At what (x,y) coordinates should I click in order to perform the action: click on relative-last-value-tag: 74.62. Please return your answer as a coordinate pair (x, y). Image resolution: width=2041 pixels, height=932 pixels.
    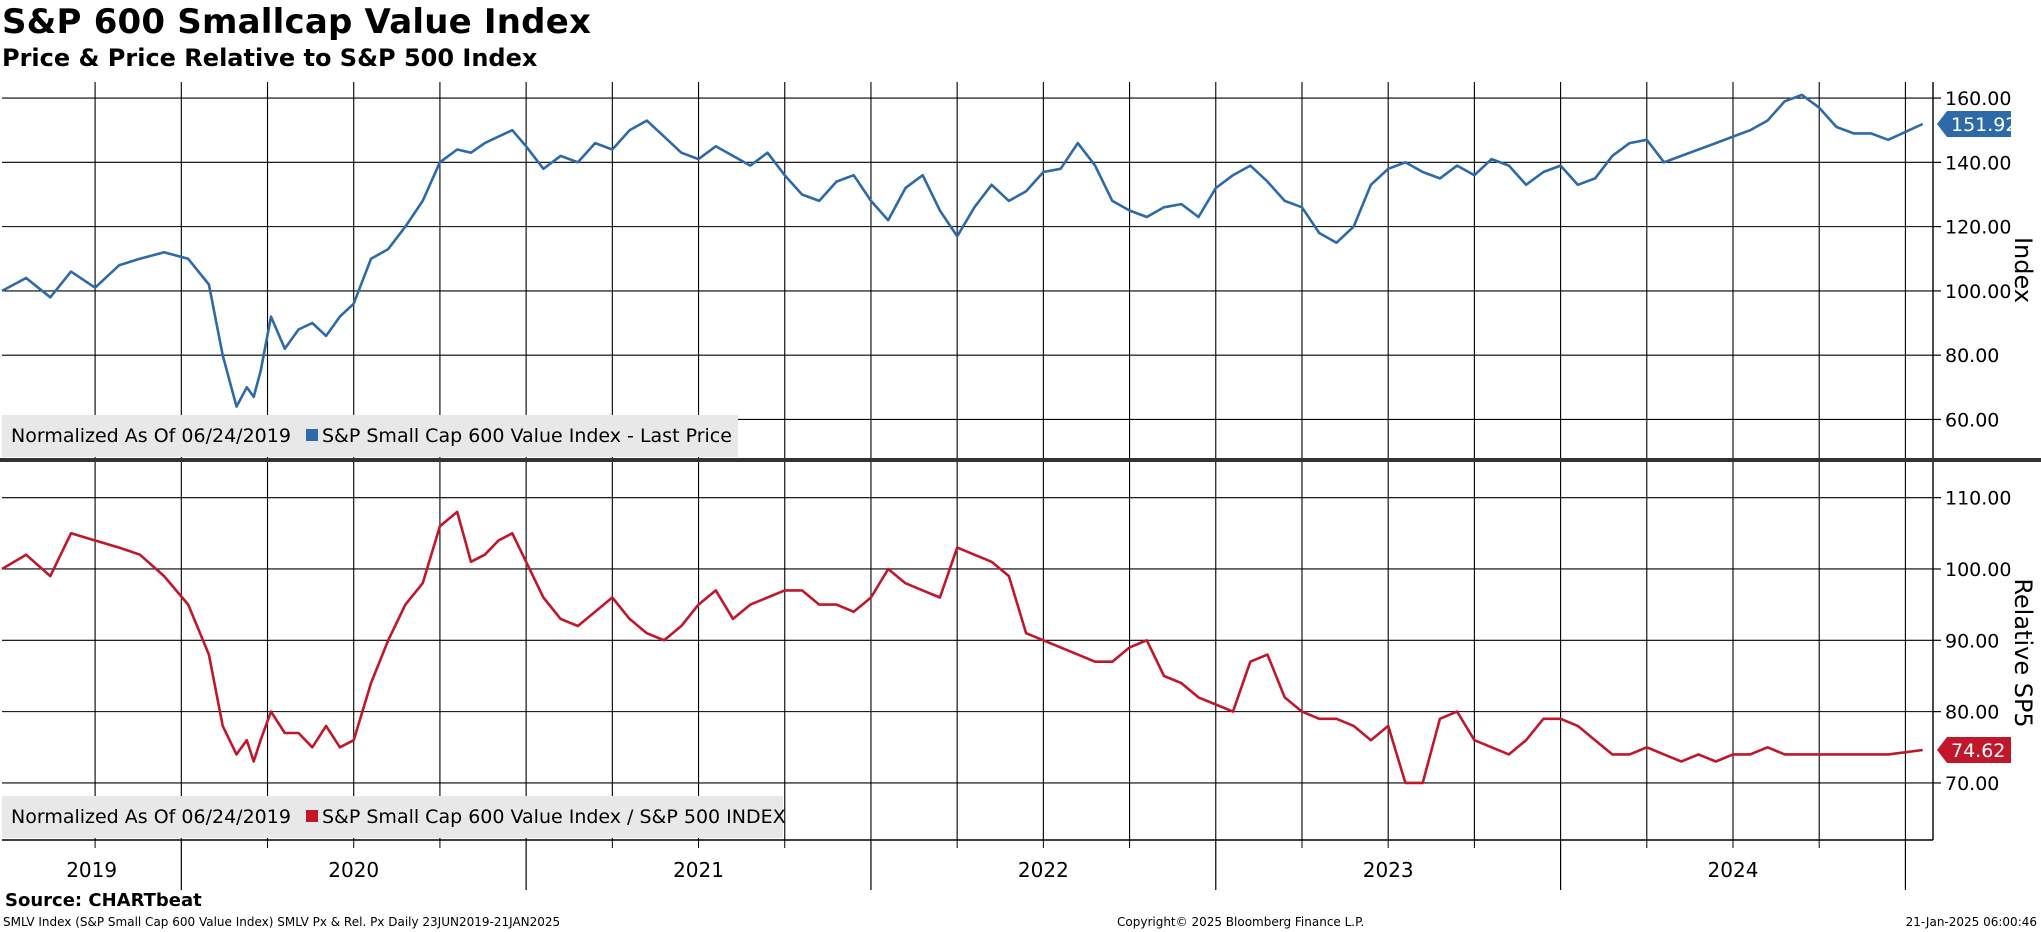
    Looking at the image, I should click on (1974, 749).